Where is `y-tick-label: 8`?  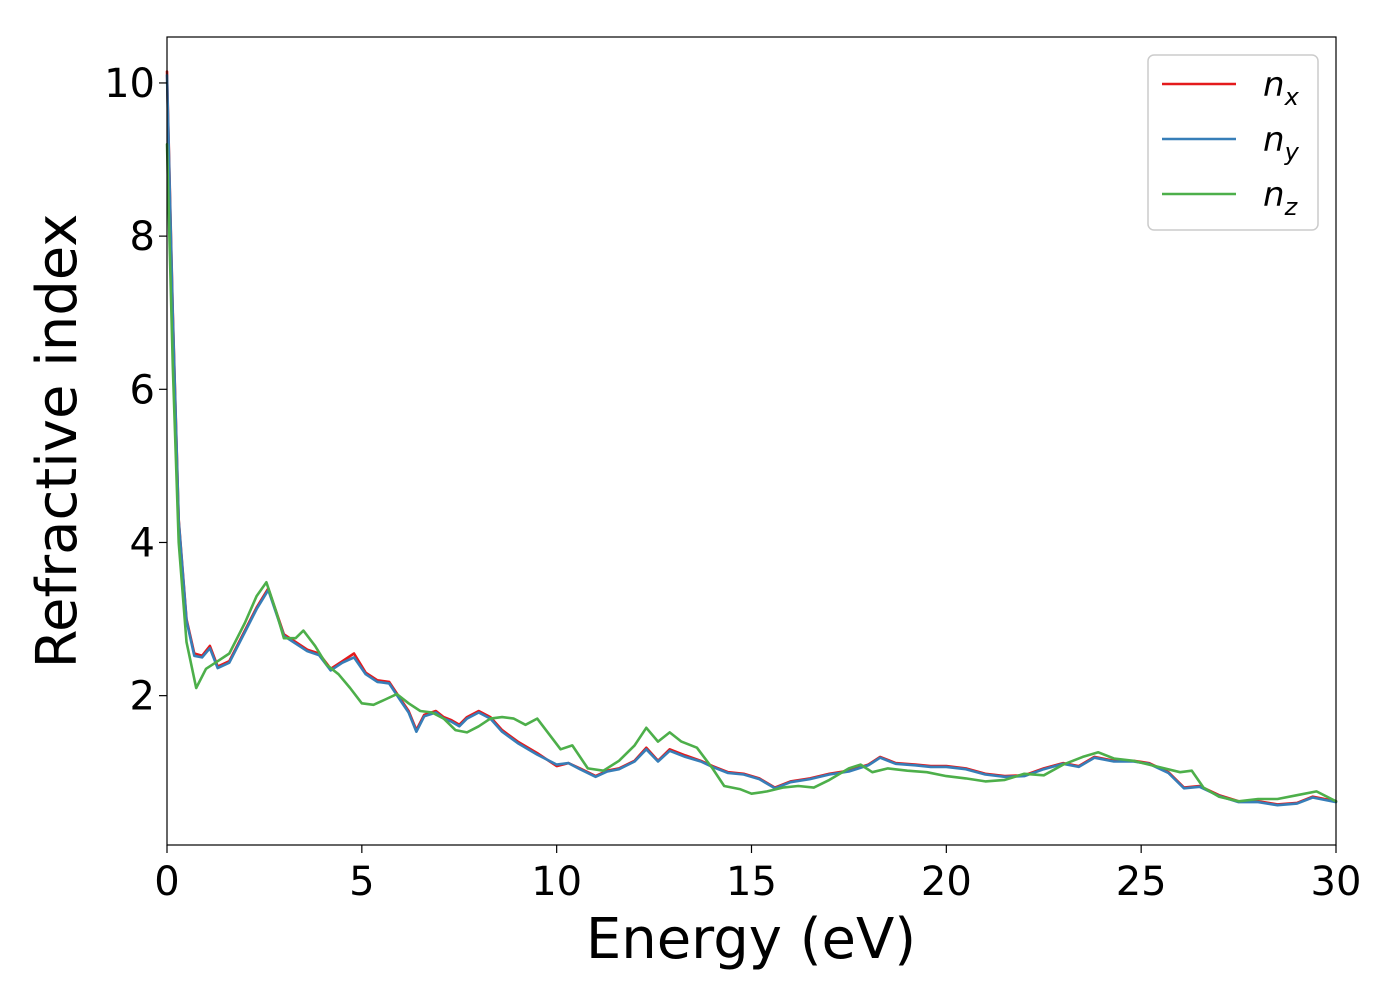 y-tick-label: 8 is located at coordinates (142, 237).